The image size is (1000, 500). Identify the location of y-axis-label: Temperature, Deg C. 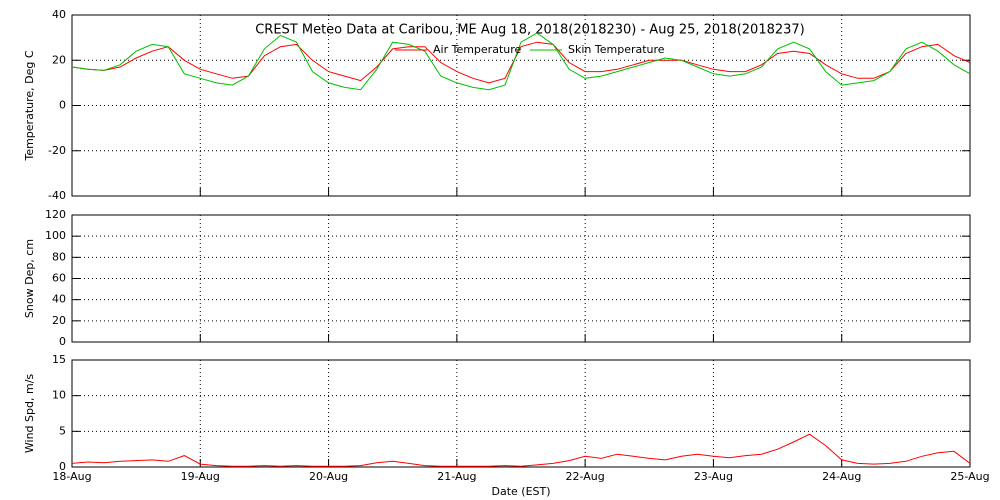
(29, 105).